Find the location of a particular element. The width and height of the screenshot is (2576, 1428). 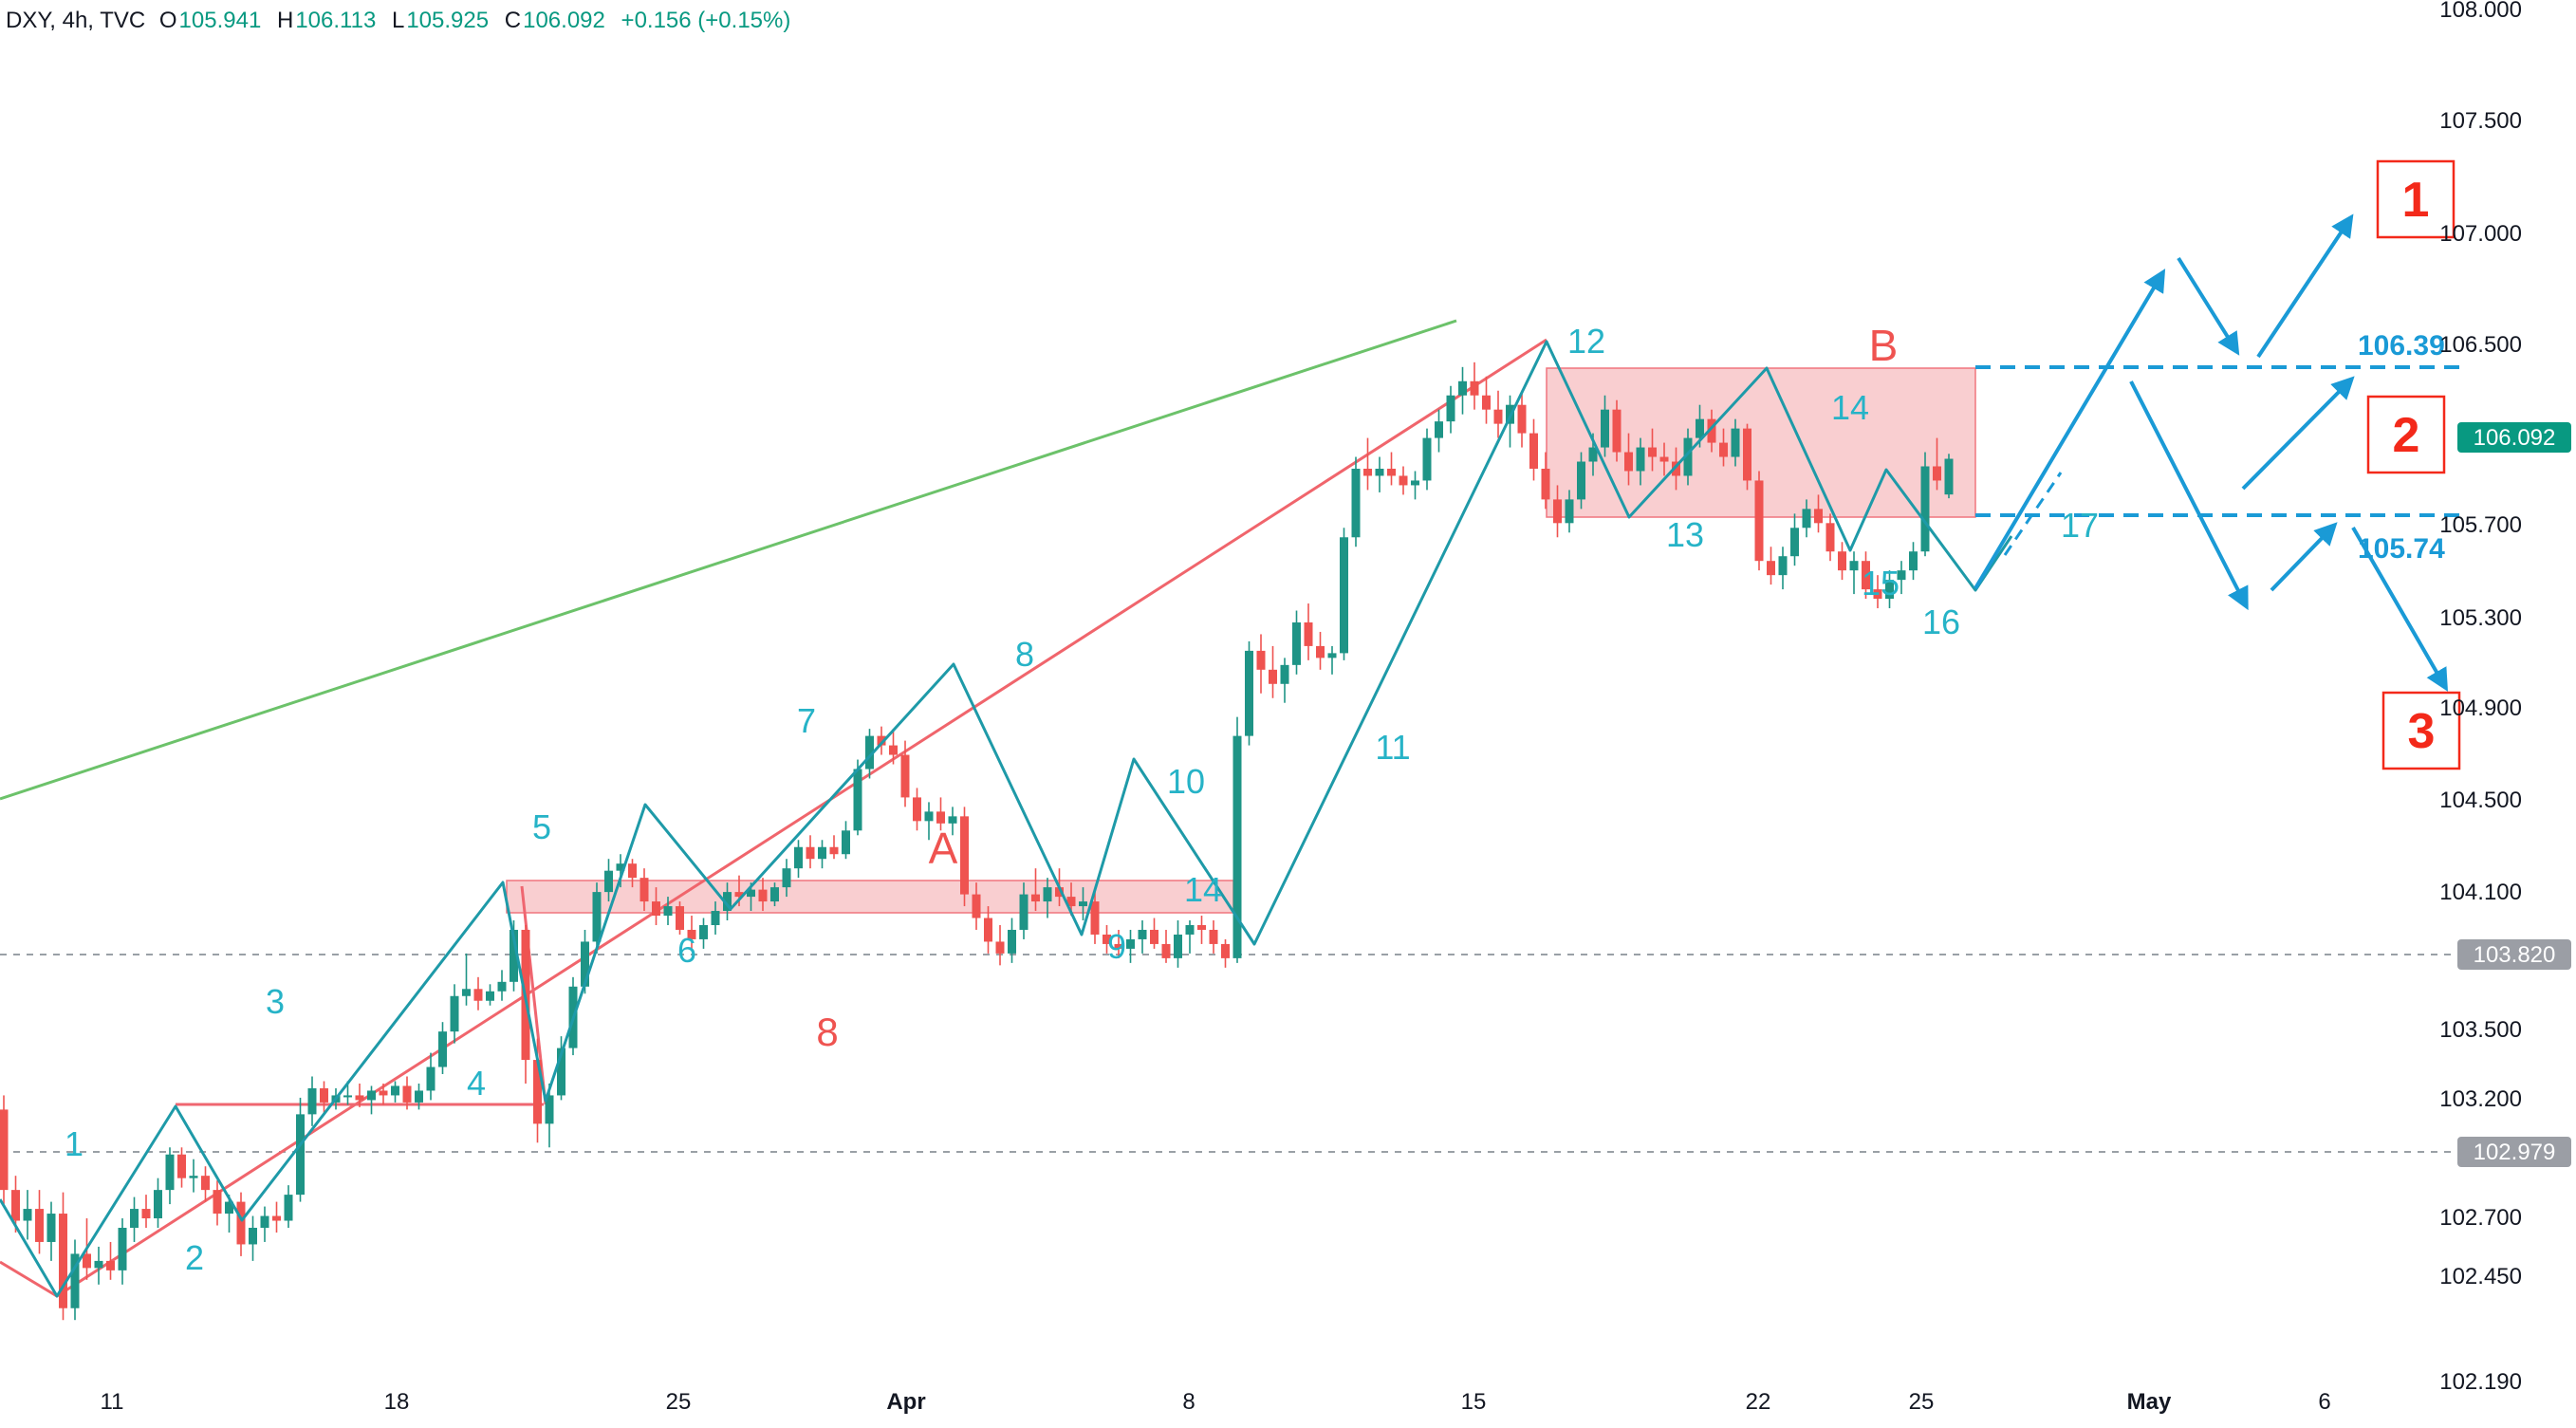

wave-label-3: 3 is located at coordinates (275, 1002).